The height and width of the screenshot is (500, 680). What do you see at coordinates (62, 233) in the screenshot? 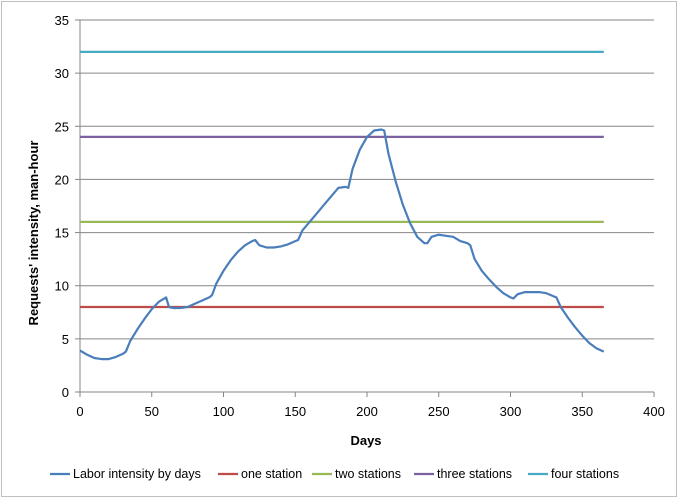
I see `y-tick-label: 15` at bounding box center [62, 233].